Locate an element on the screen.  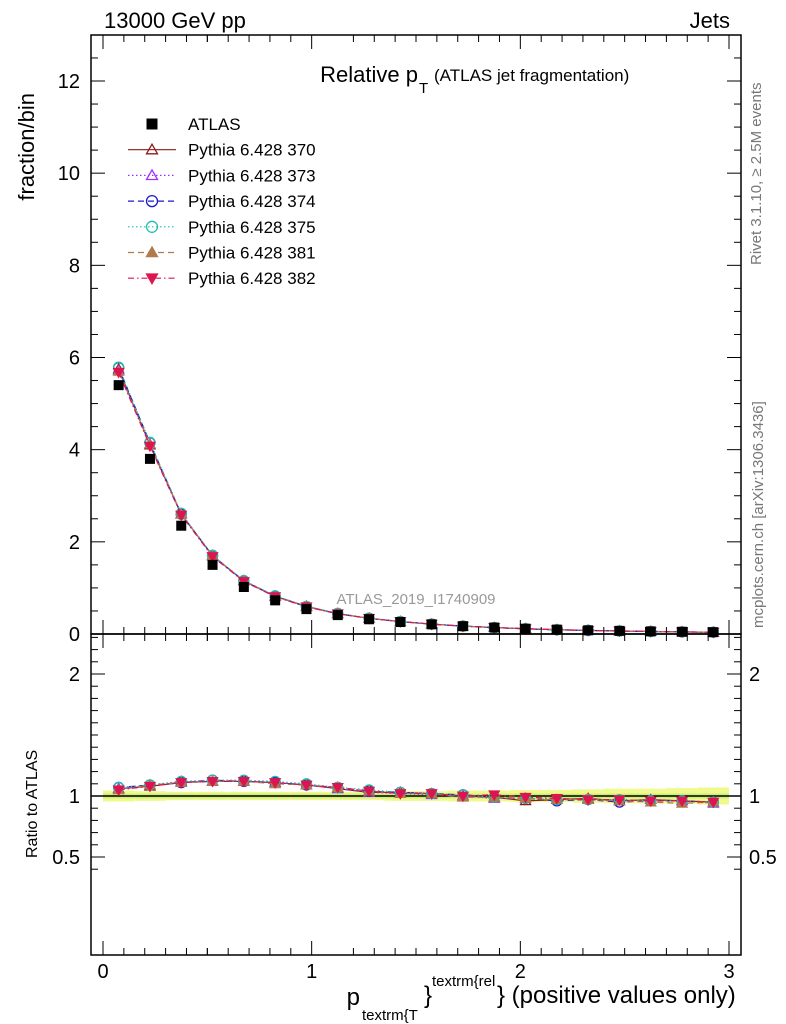
ratio-y-tick-label-right: 2 is located at coordinates (754, 675).